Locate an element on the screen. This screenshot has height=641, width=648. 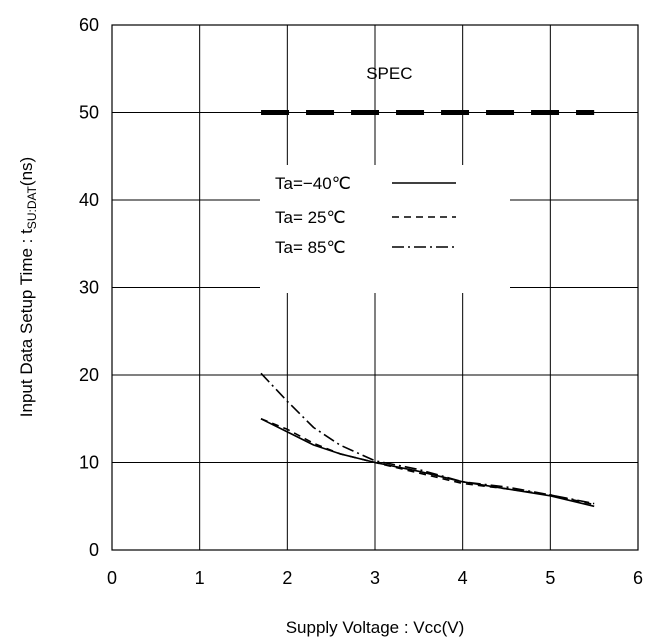
legend-label: Ta= 25℃ is located at coordinates (310, 217).